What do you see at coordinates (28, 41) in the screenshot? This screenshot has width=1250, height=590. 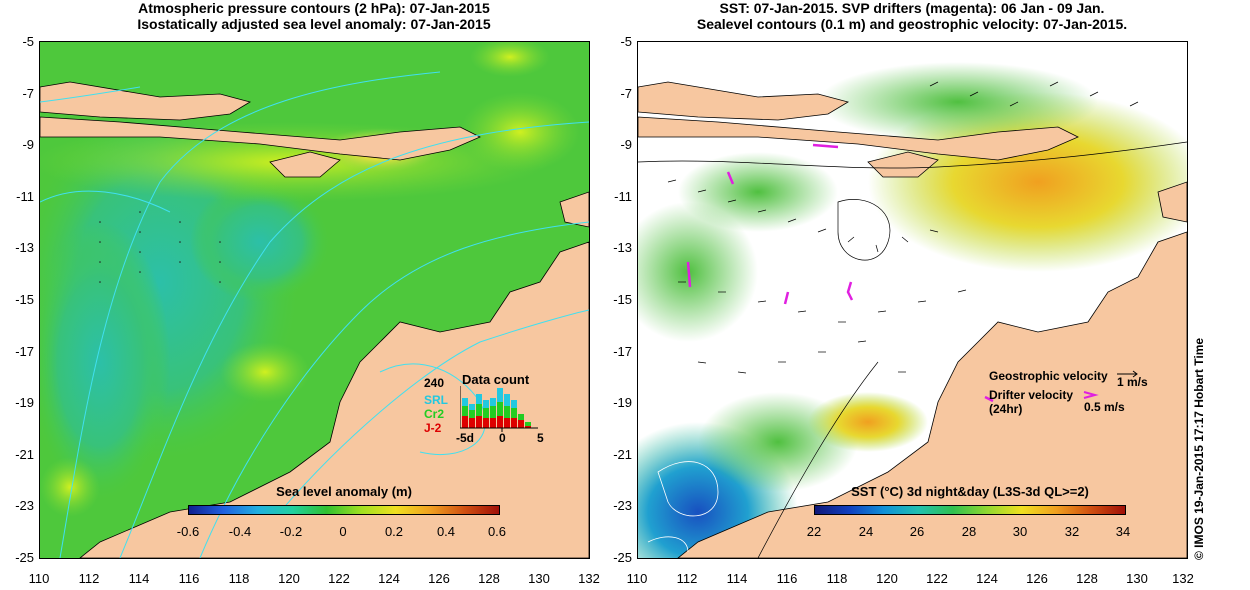 I see `left-y-tick: -5` at bounding box center [28, 41].